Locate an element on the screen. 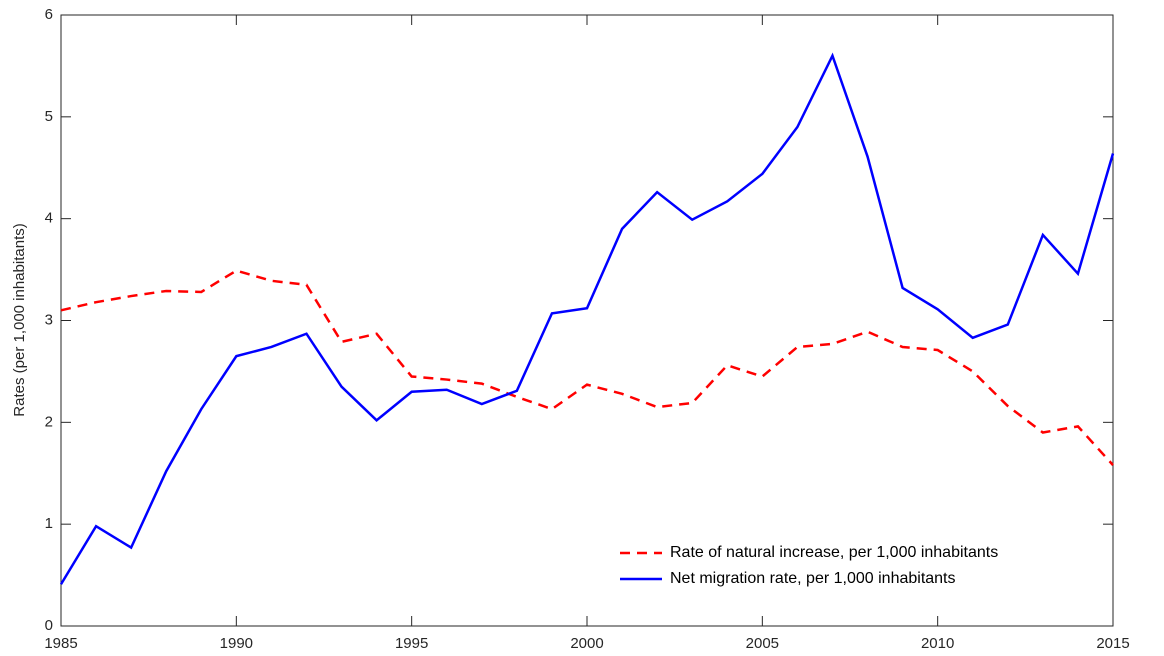 Image resolution: width=1164 pixels, height=656 pixels. y-axis-label: Rates (per 1,000 inhabitants) is located at coordinates (19, 319).